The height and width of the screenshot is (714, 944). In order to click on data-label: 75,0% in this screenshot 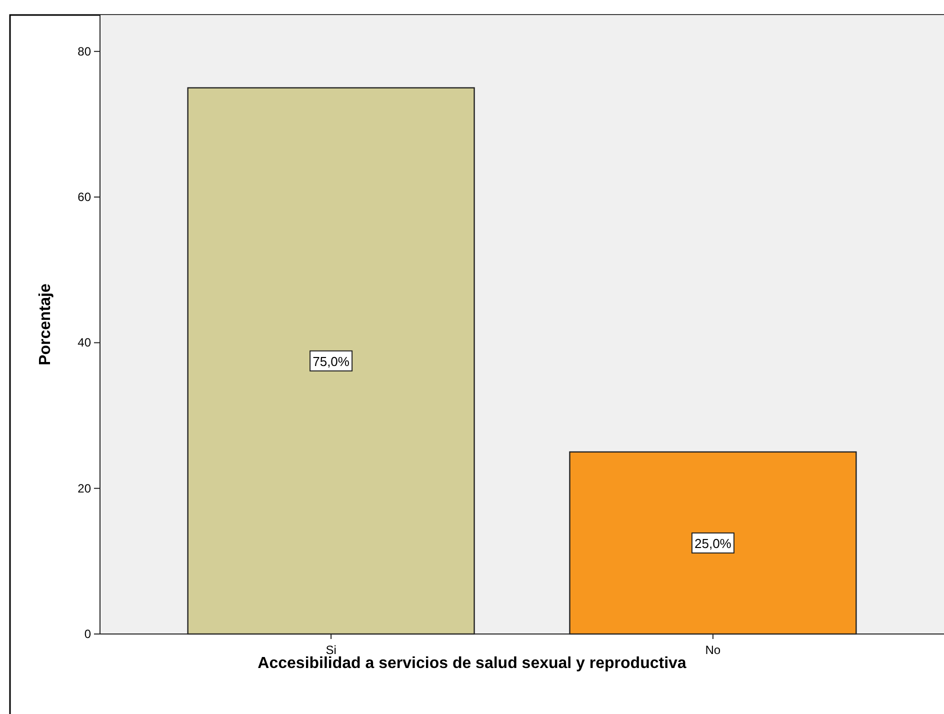, I will do `click(331, 361)`.